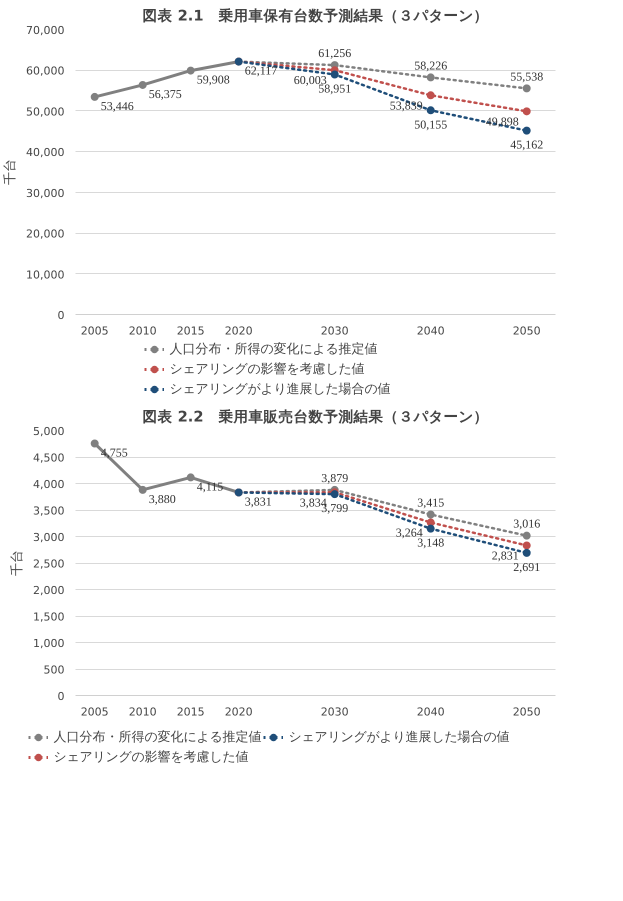 The width and height of the screenshot is (623, 901). What do you see at coordinates (315, 417) in the screenshot?
I see `chart-title: 図表 2.2 乗用車販売台数予測結果（３パターン）` at bounding box center [315, 417].